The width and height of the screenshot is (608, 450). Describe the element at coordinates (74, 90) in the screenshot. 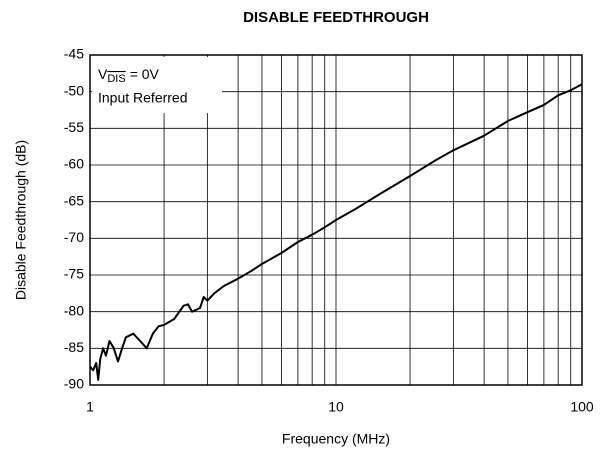

I see `y-tick-label: -50` at that location.